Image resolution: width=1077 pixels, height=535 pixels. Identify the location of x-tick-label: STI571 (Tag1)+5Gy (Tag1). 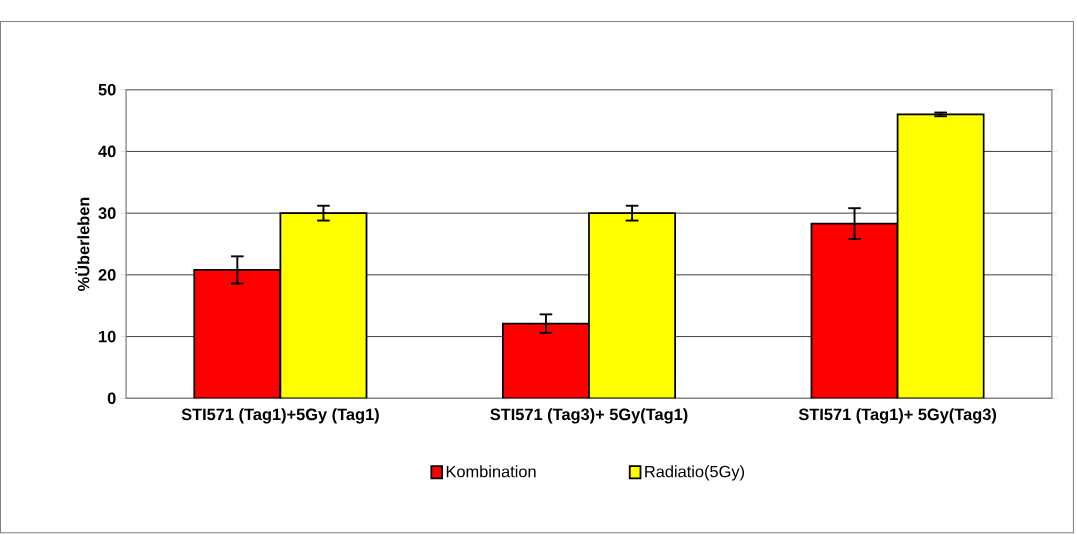
(280, 416).